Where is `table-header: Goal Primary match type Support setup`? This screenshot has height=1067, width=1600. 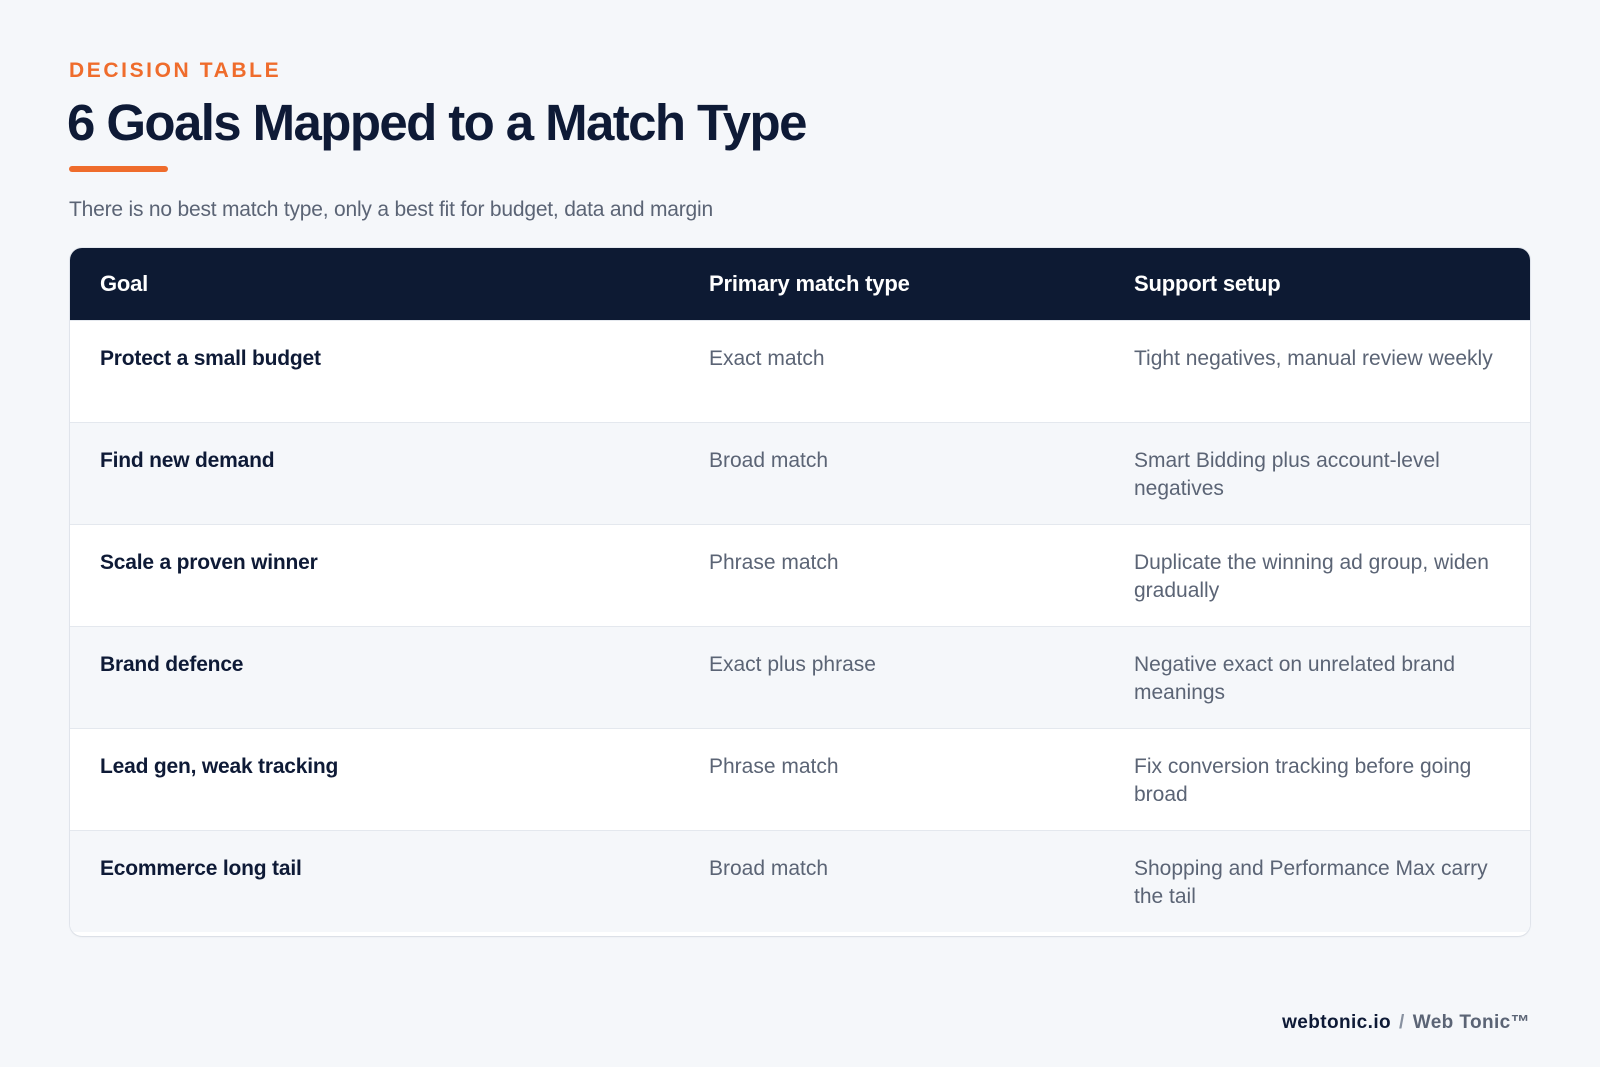
table-header: Goal Primary match type Support setup is located at coordinates (800, 284).